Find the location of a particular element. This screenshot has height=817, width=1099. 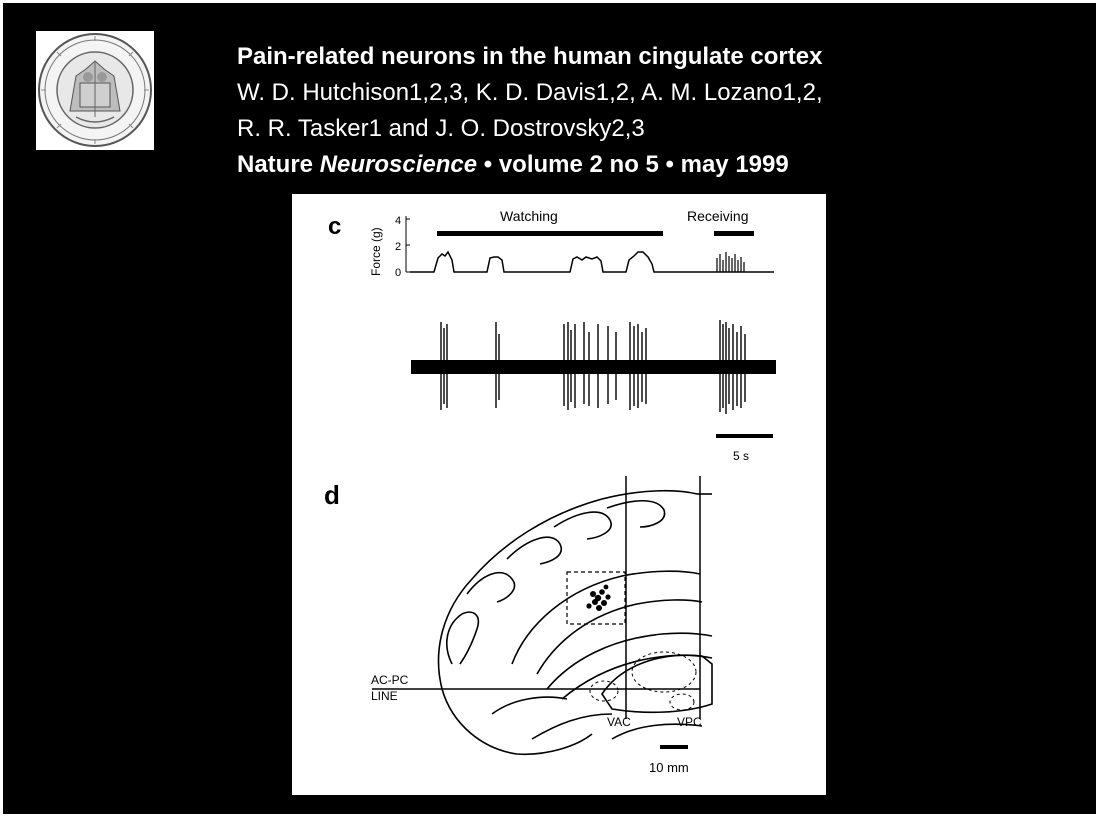

thalamic-contours is located at coordinates (643, 681).